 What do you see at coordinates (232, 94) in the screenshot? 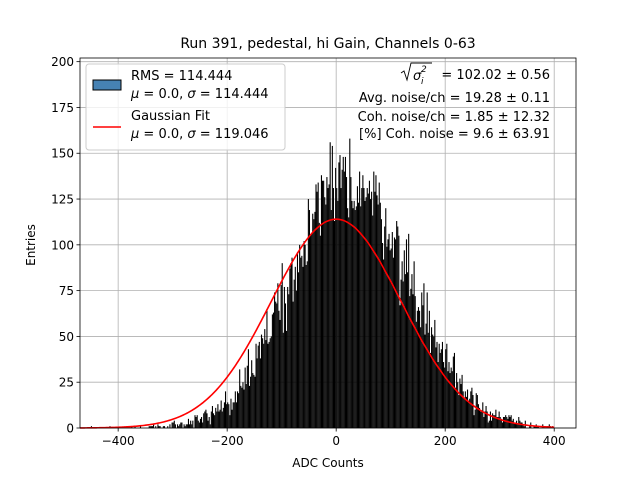
I see `legend-hist-sigma-value: = 114.444` at bounding box center [232, 94].